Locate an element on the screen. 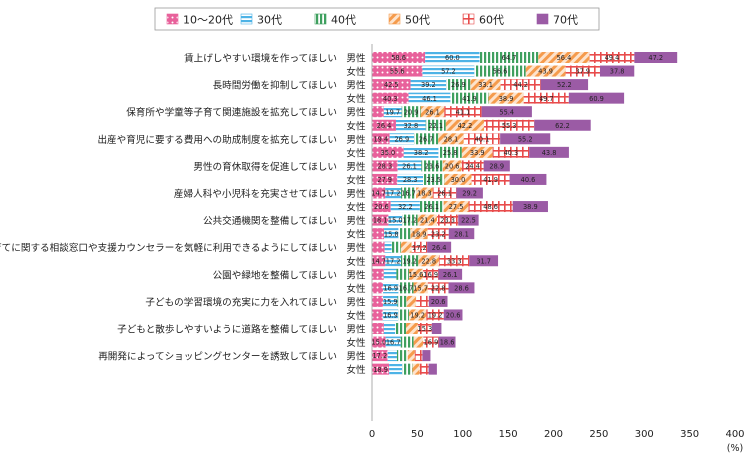 This screenshot has height=456, width=750. value-label: 18.1 is located at coordinates (380, 221).